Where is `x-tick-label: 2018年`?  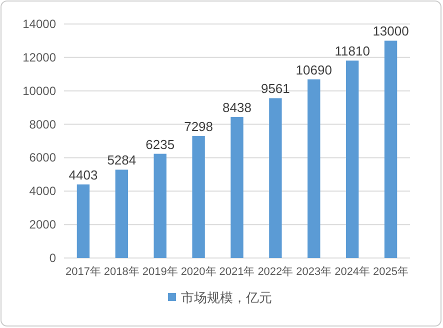 x-tick-label: 2018年 is located at coordinates (122, 272).